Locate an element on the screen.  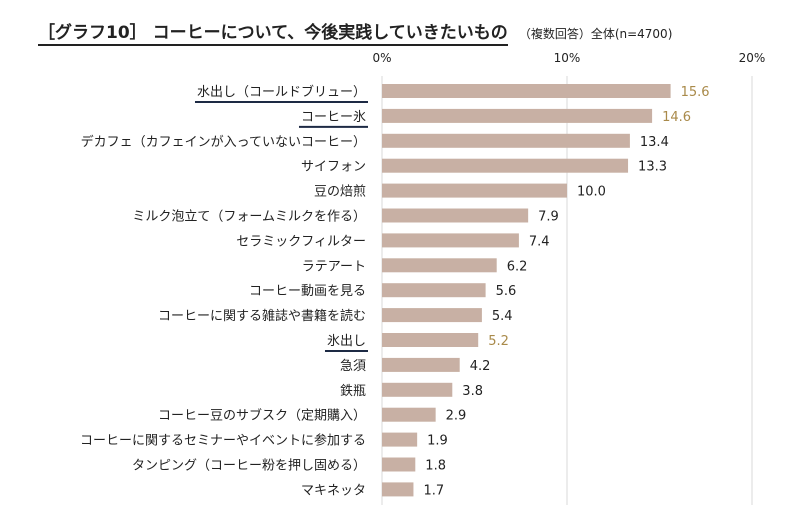
category-label: 鉄瓶 is located at coordinates (353, 391).